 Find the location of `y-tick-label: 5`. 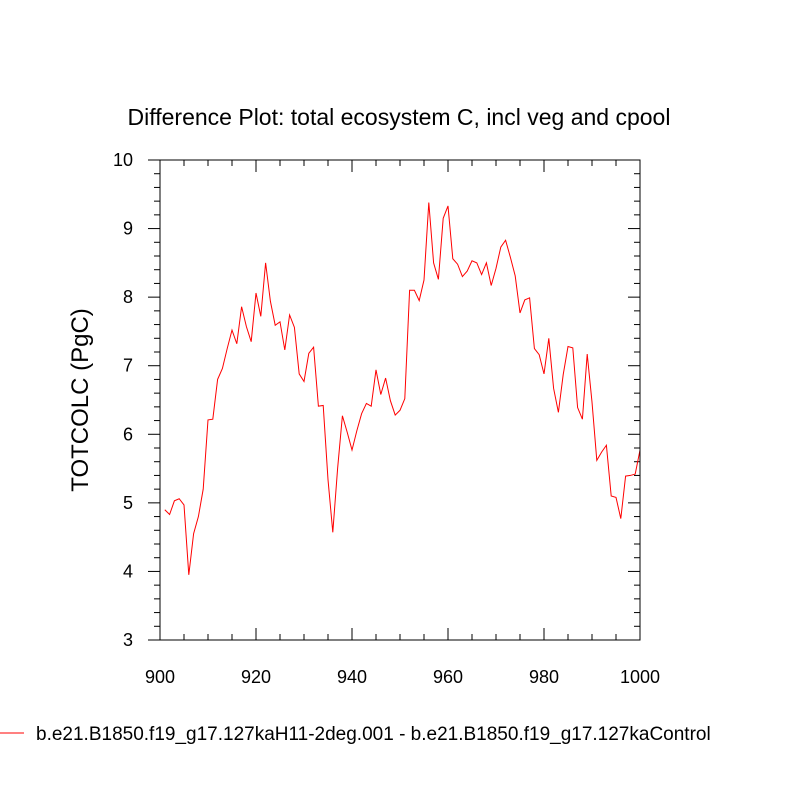

y-tick-label: 5 is located at coordinates (128, 503).